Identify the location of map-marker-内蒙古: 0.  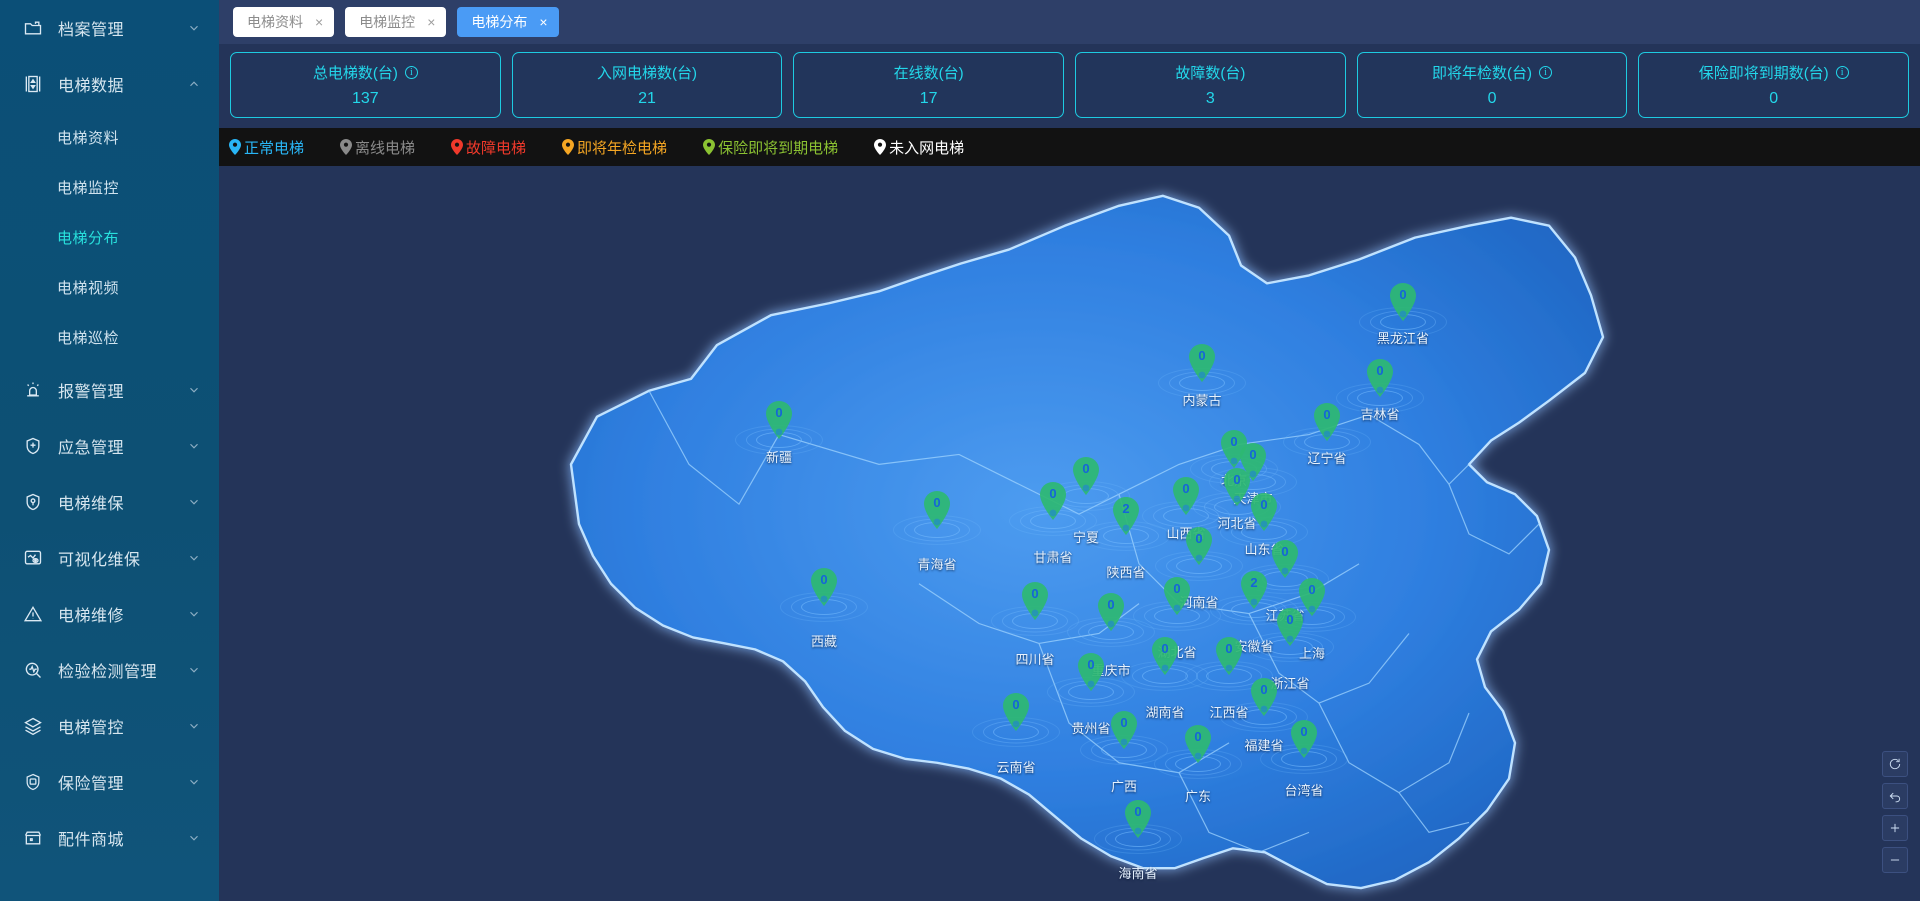
(1202, 363).